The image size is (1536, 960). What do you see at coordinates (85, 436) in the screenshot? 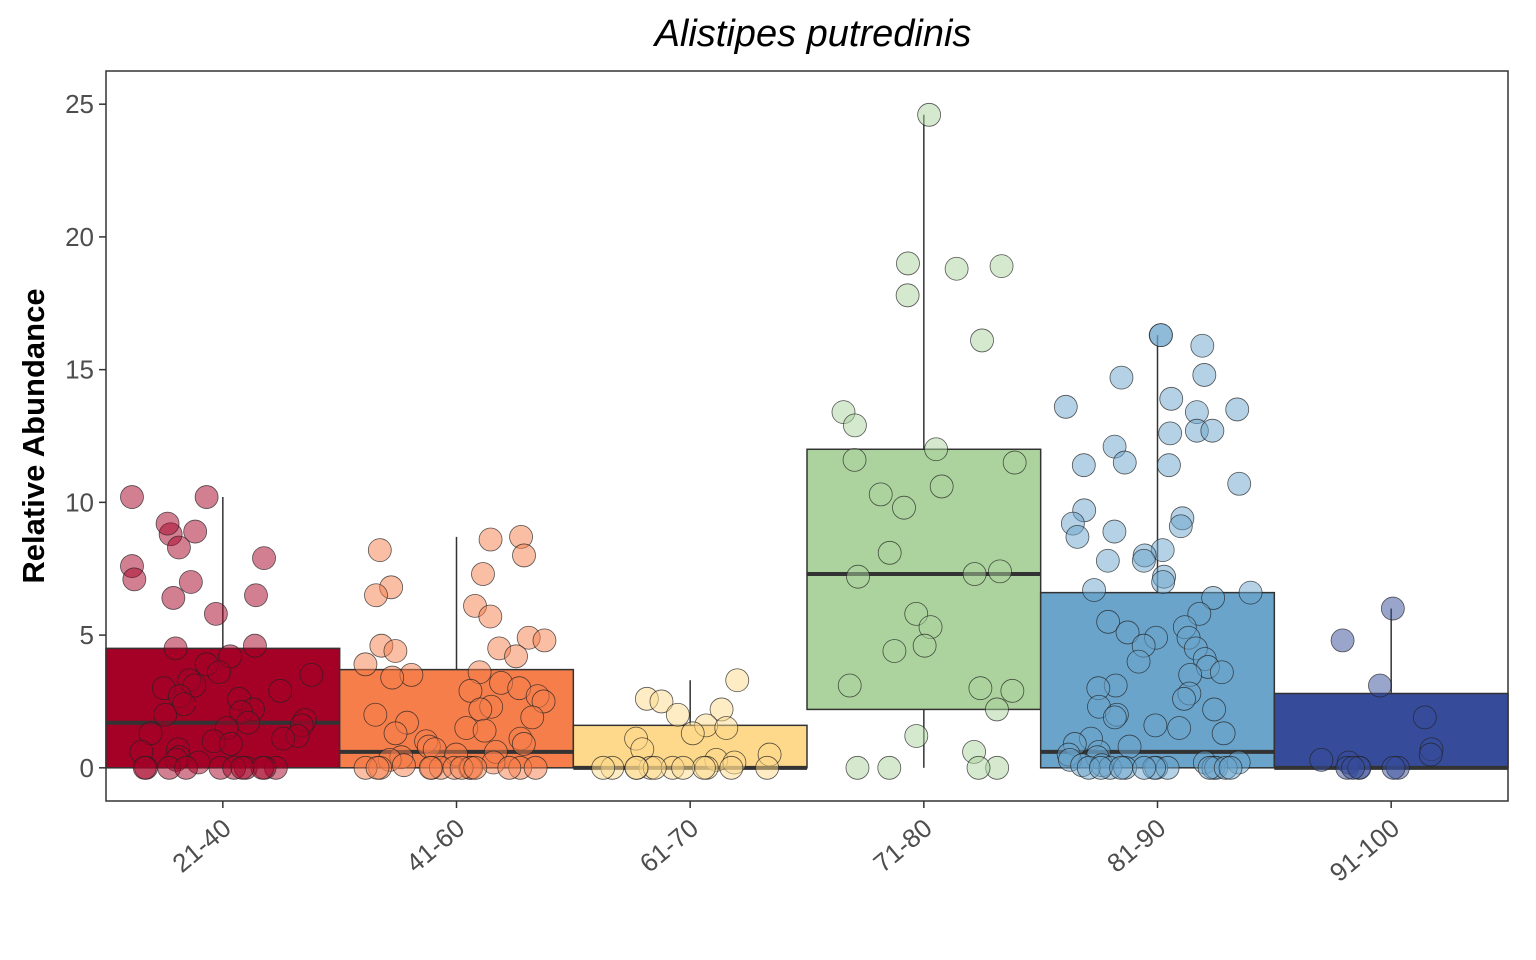
I see `y-axis: 0 5 10 15 20 25` at bounding box center [85, 436].